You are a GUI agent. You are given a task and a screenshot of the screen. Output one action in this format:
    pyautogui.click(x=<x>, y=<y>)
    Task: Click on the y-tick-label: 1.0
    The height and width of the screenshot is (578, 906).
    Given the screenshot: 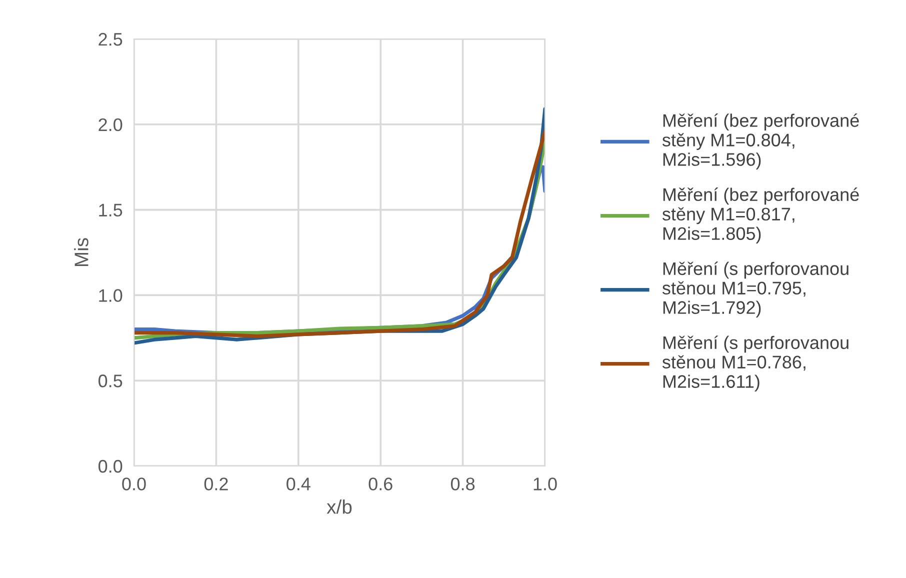 What is the action you would take?
    pyautogui.click(x=110, y=295)
    